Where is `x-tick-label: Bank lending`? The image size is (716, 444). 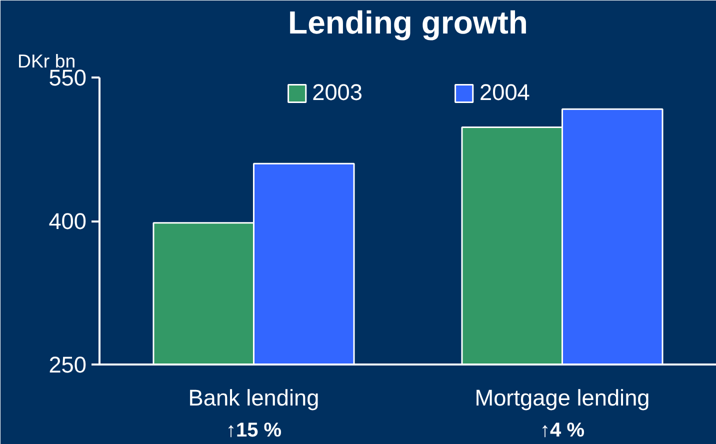
x-tick-label: Bank lending is located at coordinates (254, 397).